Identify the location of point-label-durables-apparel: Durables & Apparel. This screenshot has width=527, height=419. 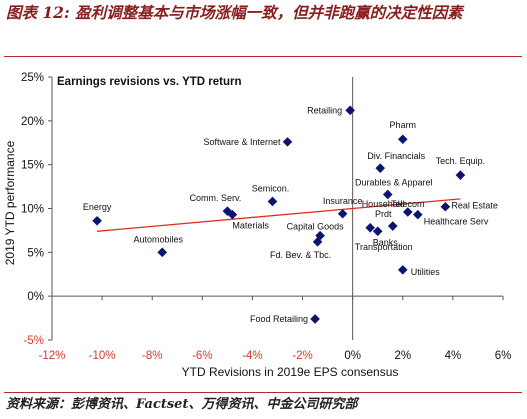
(394, 182).